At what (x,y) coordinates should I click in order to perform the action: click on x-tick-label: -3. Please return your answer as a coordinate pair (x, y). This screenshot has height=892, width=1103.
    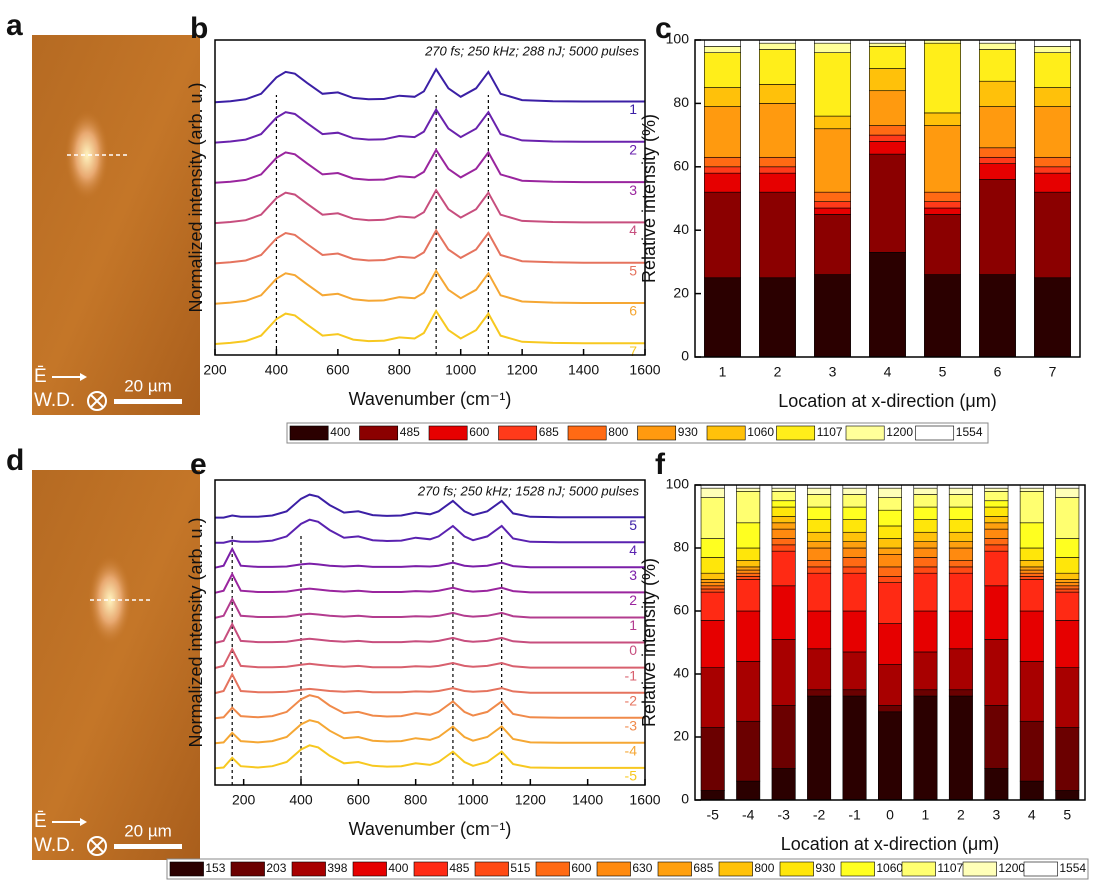
    Looking at the image, I should click on (783, 815).